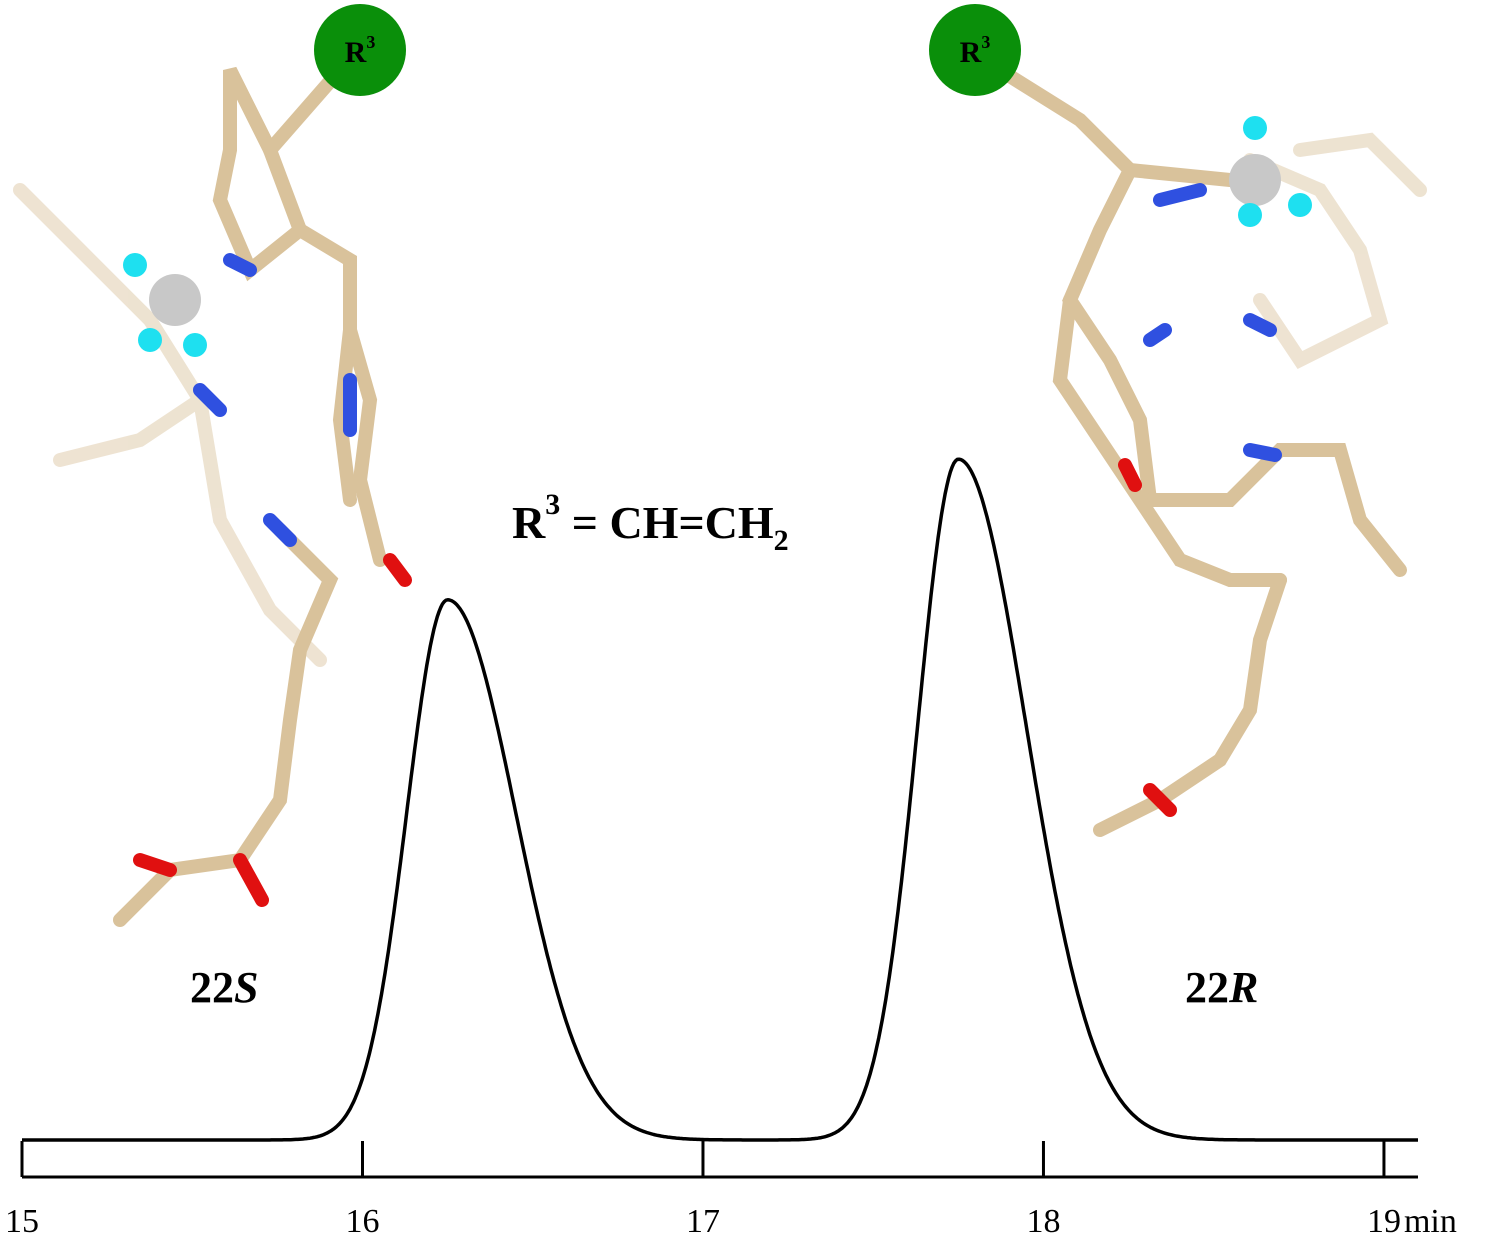 Image resolution: width=1500 pixels, height=1236 pixels. What do you see at coordinates (985, 42) in the screenshot?
I see `badge-right-sup: 3` at bounding box center [985, 42].